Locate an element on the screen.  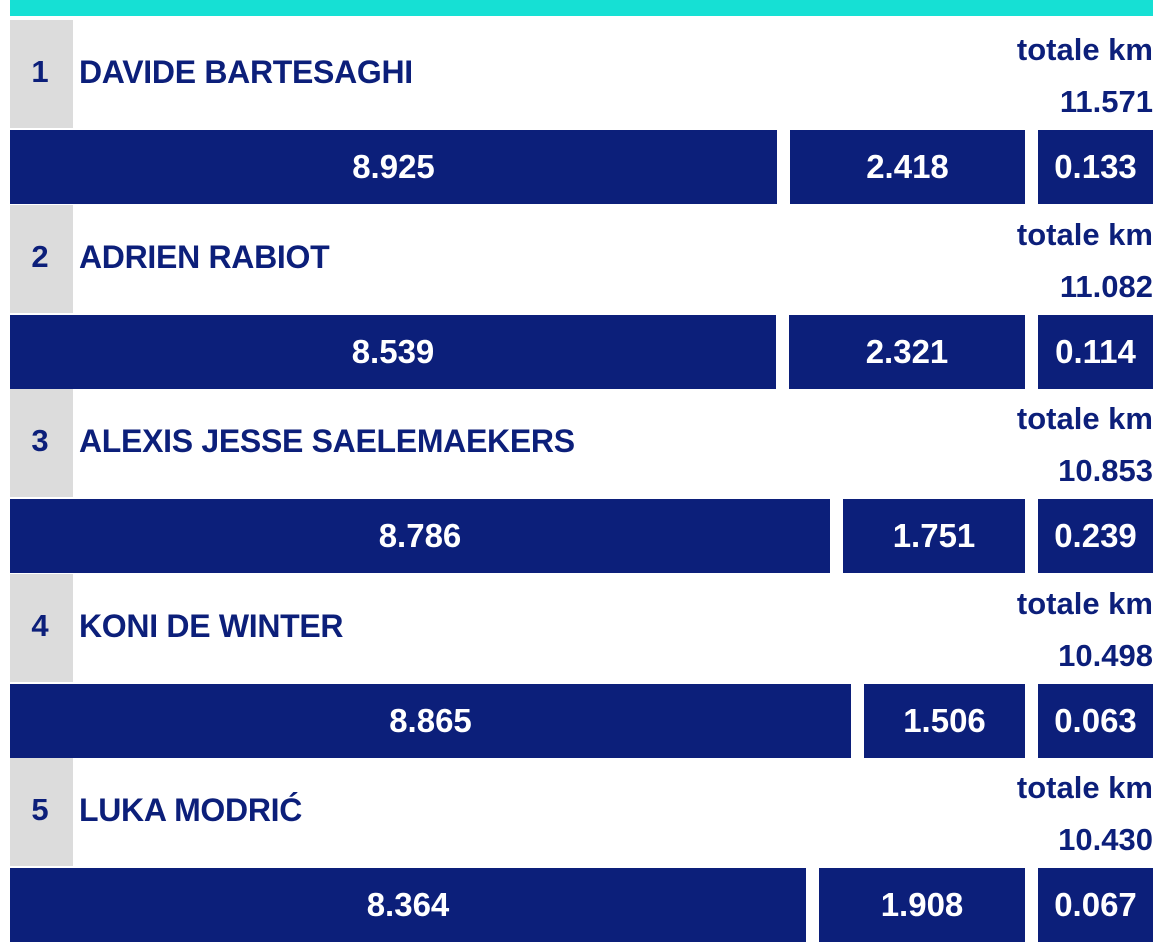
rank-number: 2 is located at coordinates (40, 256).